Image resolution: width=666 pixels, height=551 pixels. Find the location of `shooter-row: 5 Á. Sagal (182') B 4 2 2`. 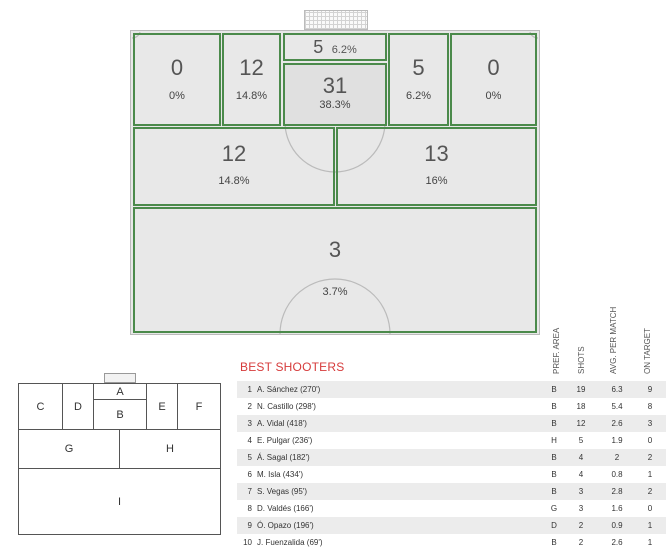

shooter-row: 5 Á. Sagal (182') B 4 2 2 is located at coordinates (451, 457).